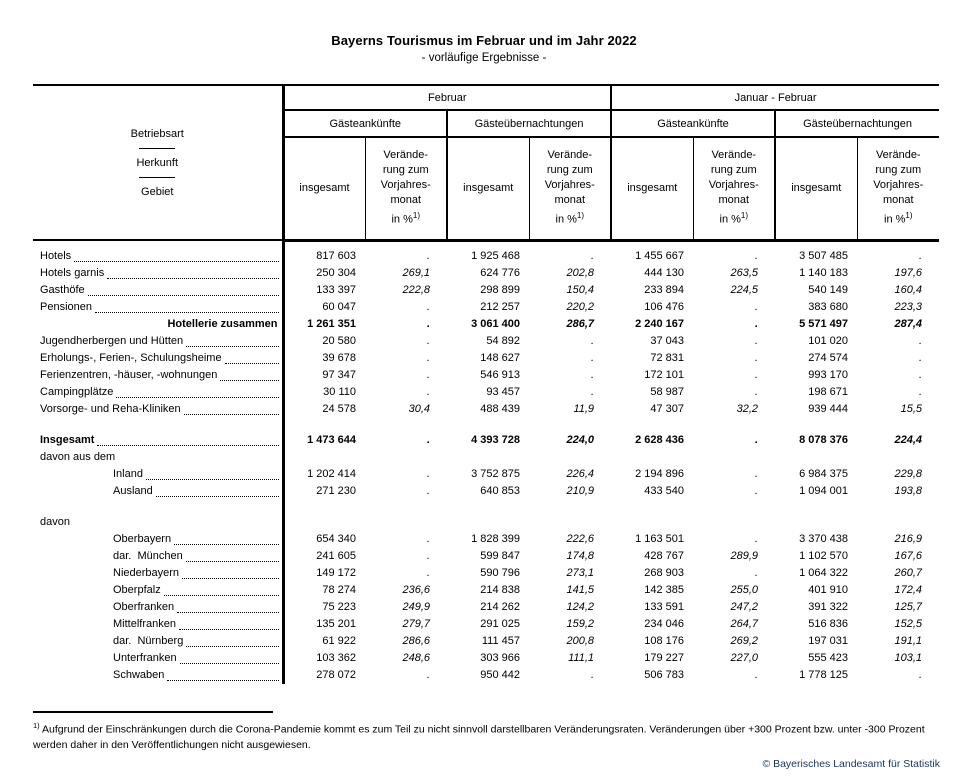 The height and width of the screenshot is (782, 968). I want to click on total-value: 212 257, so click(500, 307).